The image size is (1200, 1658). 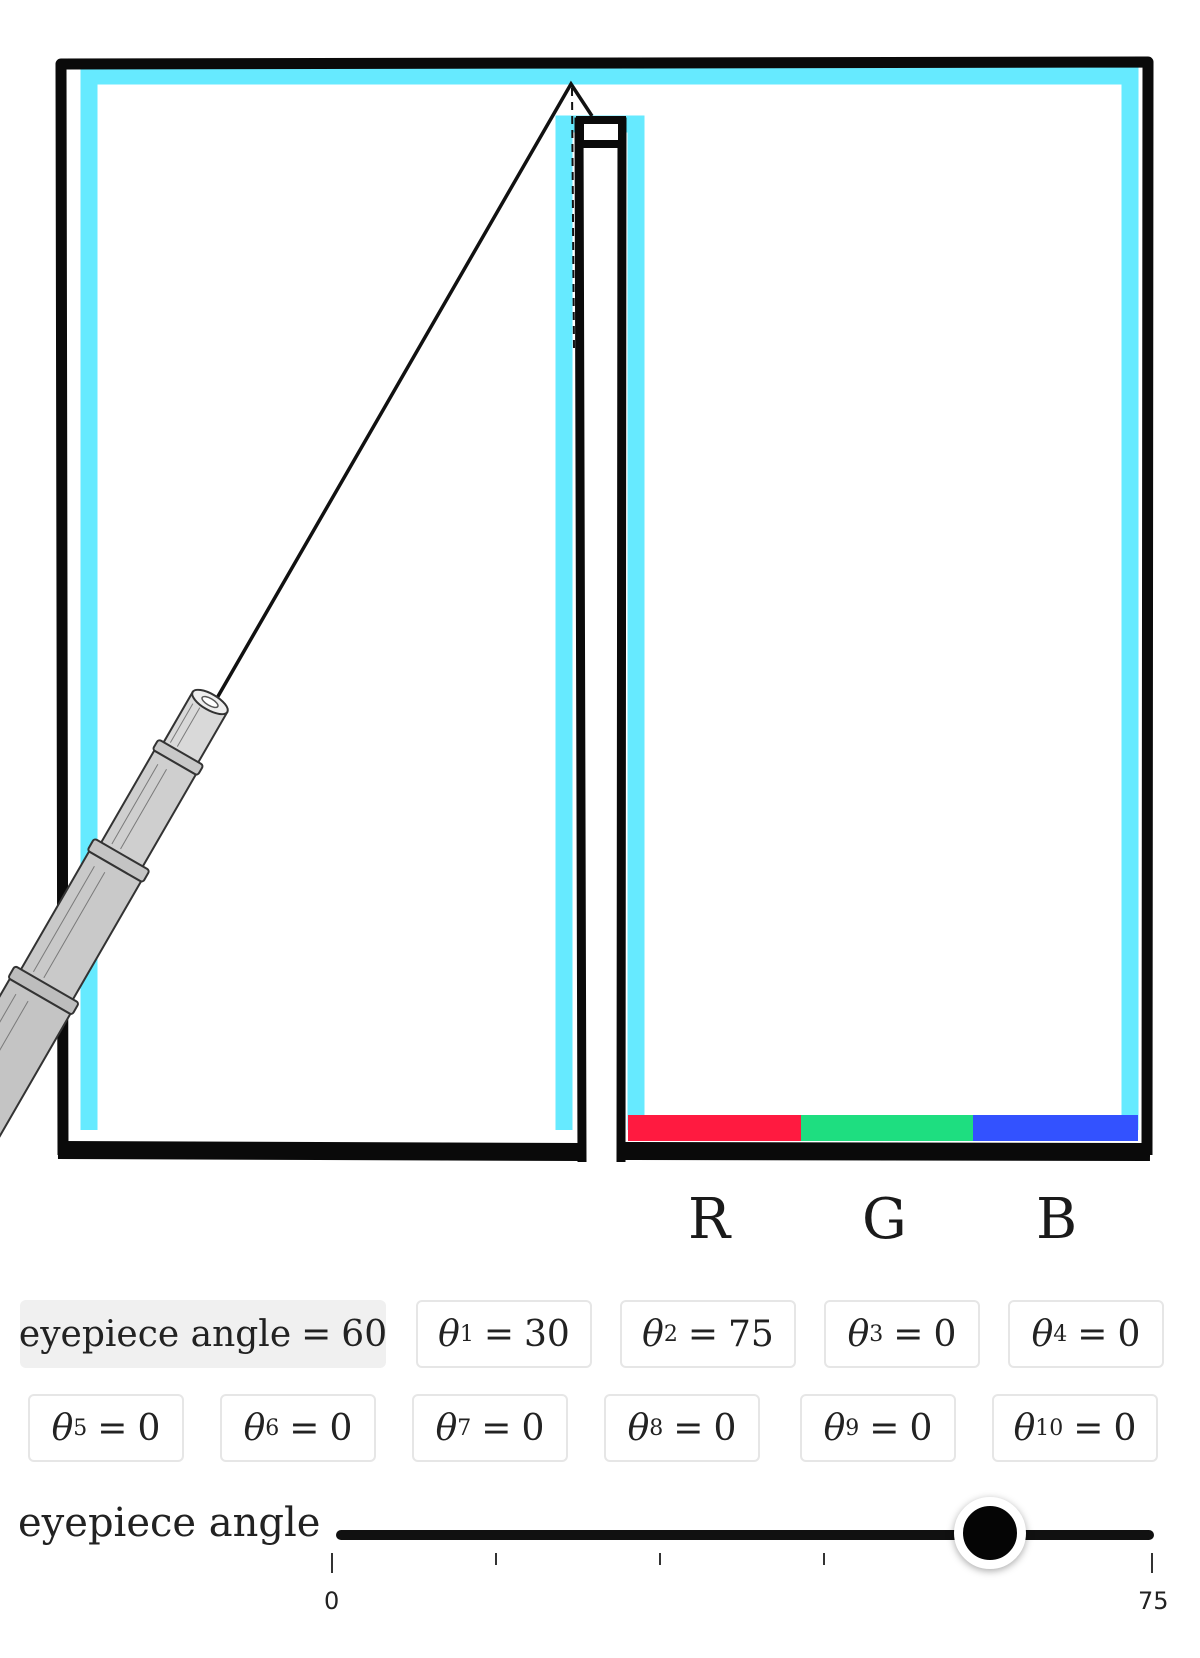 What do you see at coordinates (1153, 1601) in the screenshot?
I see `slider-max-label: 75` at bounding box center [1153, 1601].